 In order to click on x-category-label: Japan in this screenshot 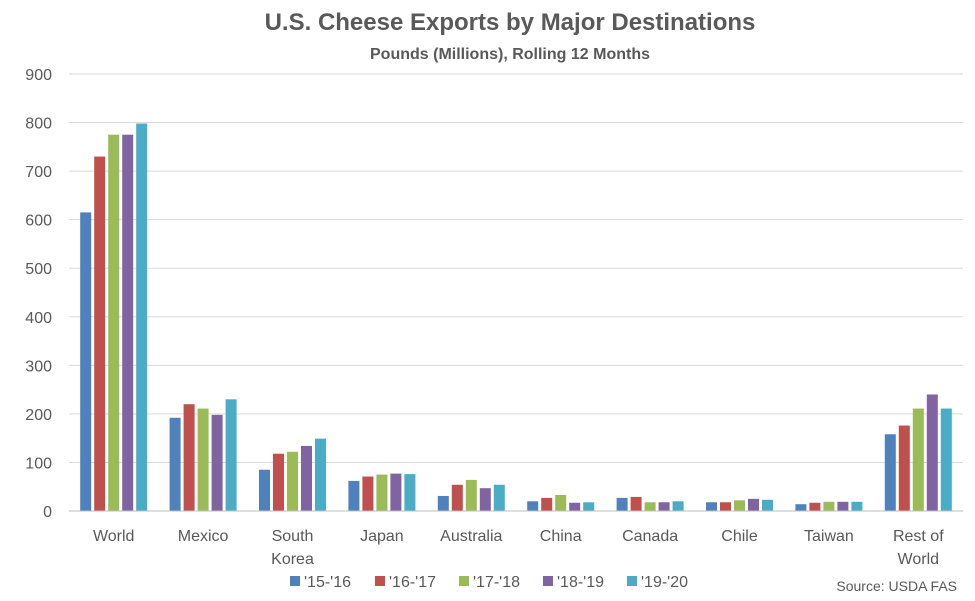, I will do `click(382, 536)`.